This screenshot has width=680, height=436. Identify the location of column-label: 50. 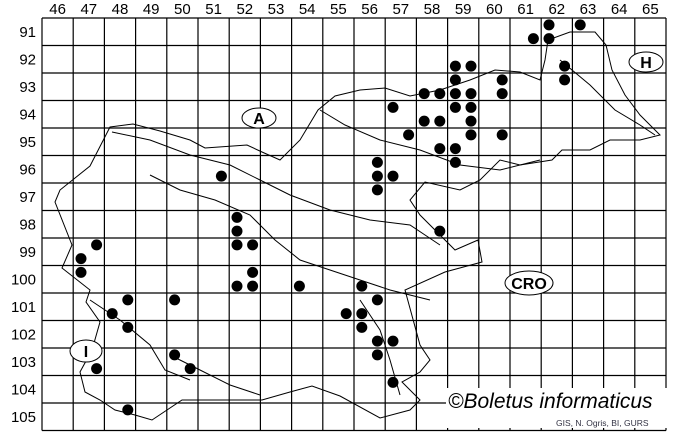
(182, 9).